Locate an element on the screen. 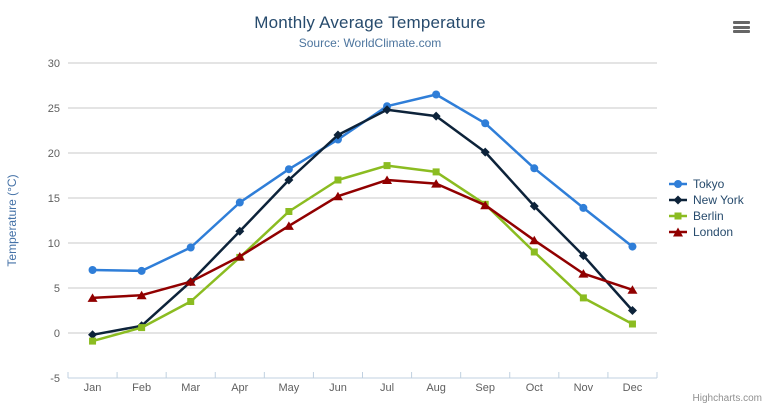 The height and width of the screenshot is (416, 769). export-menu-button is located at coordinates (741, 27).